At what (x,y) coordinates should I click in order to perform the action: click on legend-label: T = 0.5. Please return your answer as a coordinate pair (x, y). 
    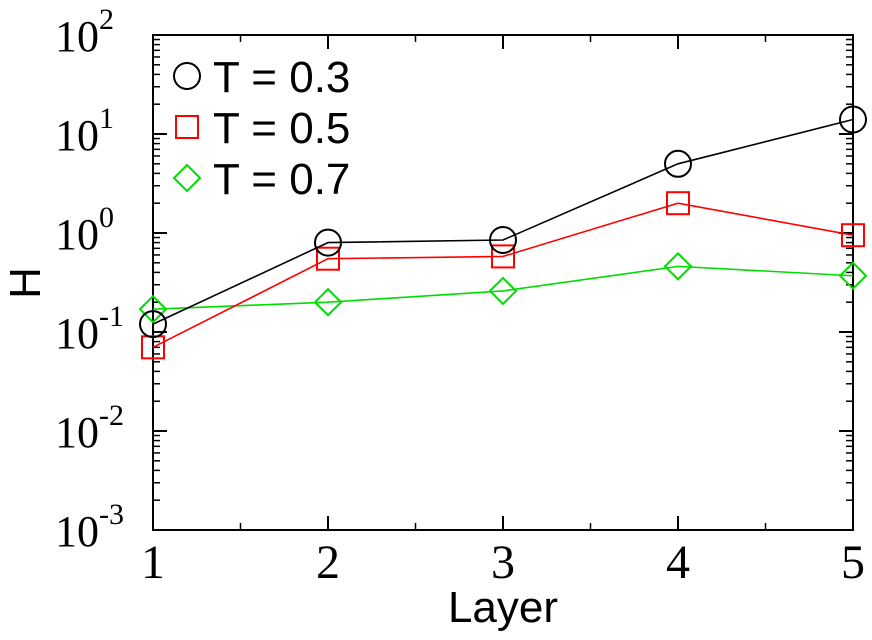
    Looking at the image, I should click on (281, 128).